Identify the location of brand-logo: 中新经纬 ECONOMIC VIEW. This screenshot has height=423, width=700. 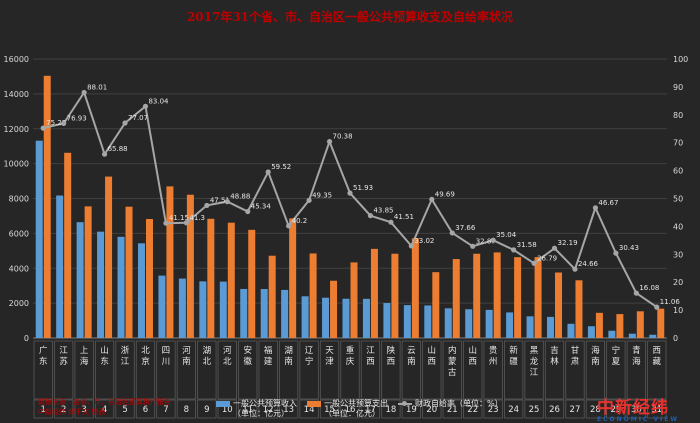
(638, 408).